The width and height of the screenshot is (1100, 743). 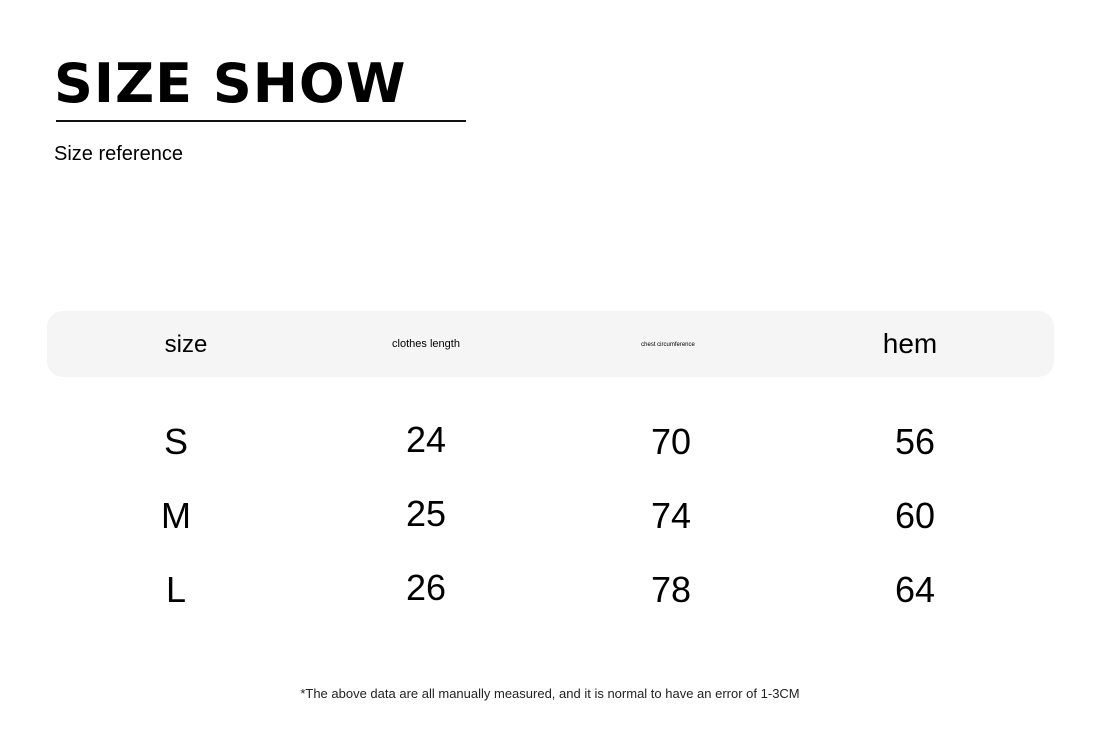 I want to click on size-cell: L, so click(x=176, y=589).